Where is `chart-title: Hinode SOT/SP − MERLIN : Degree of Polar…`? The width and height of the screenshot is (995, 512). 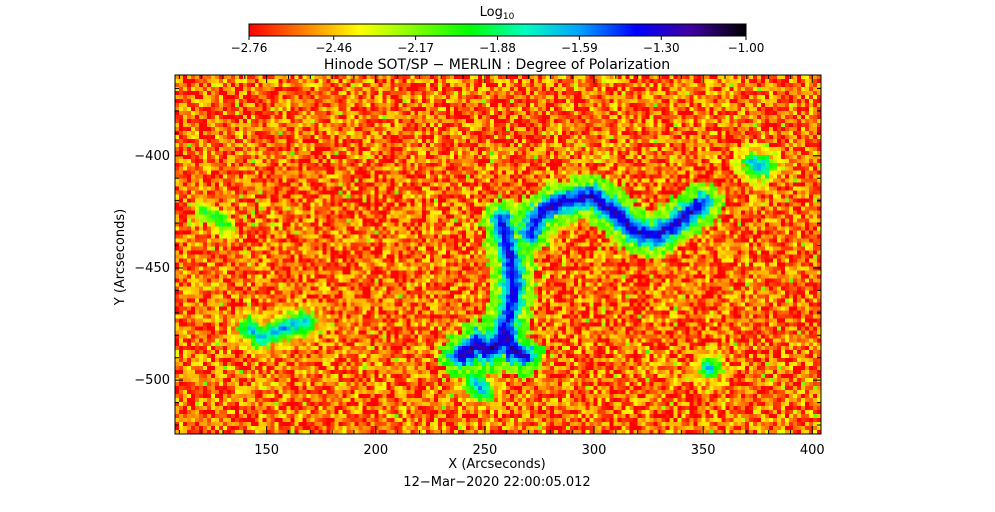 chart-title: Hinode SOT/SP − MERLIN : Degree of Polar… is located at coordinates (497, 65).